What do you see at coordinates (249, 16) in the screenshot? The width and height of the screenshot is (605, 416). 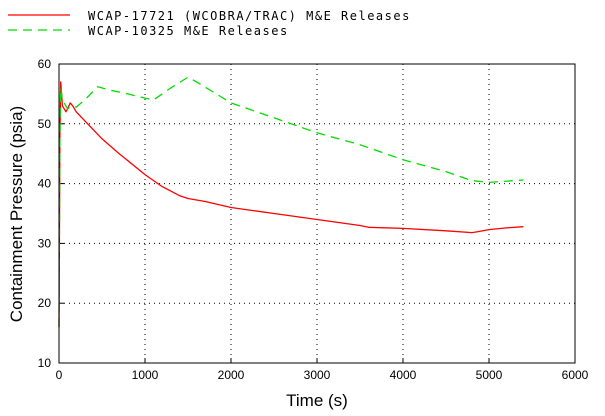 I see `legend-label-series-1: WCAP-17721 (WCOBRA/TRAC) M&E Releases` at bounding box center [249, 16].